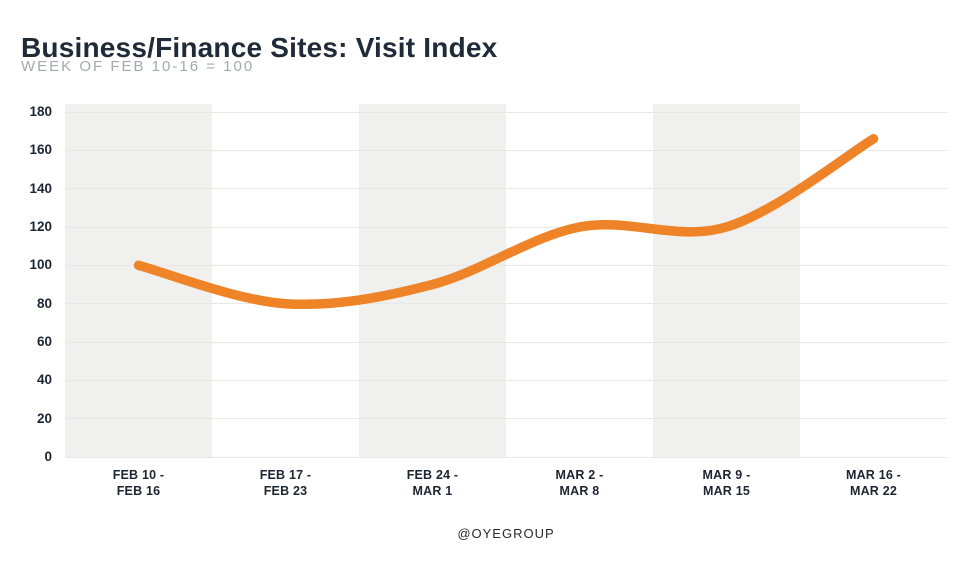 The width and height of the screenshot is (980, 568). I want to click on x-tick-line: MAR 1, so click(432, 491).